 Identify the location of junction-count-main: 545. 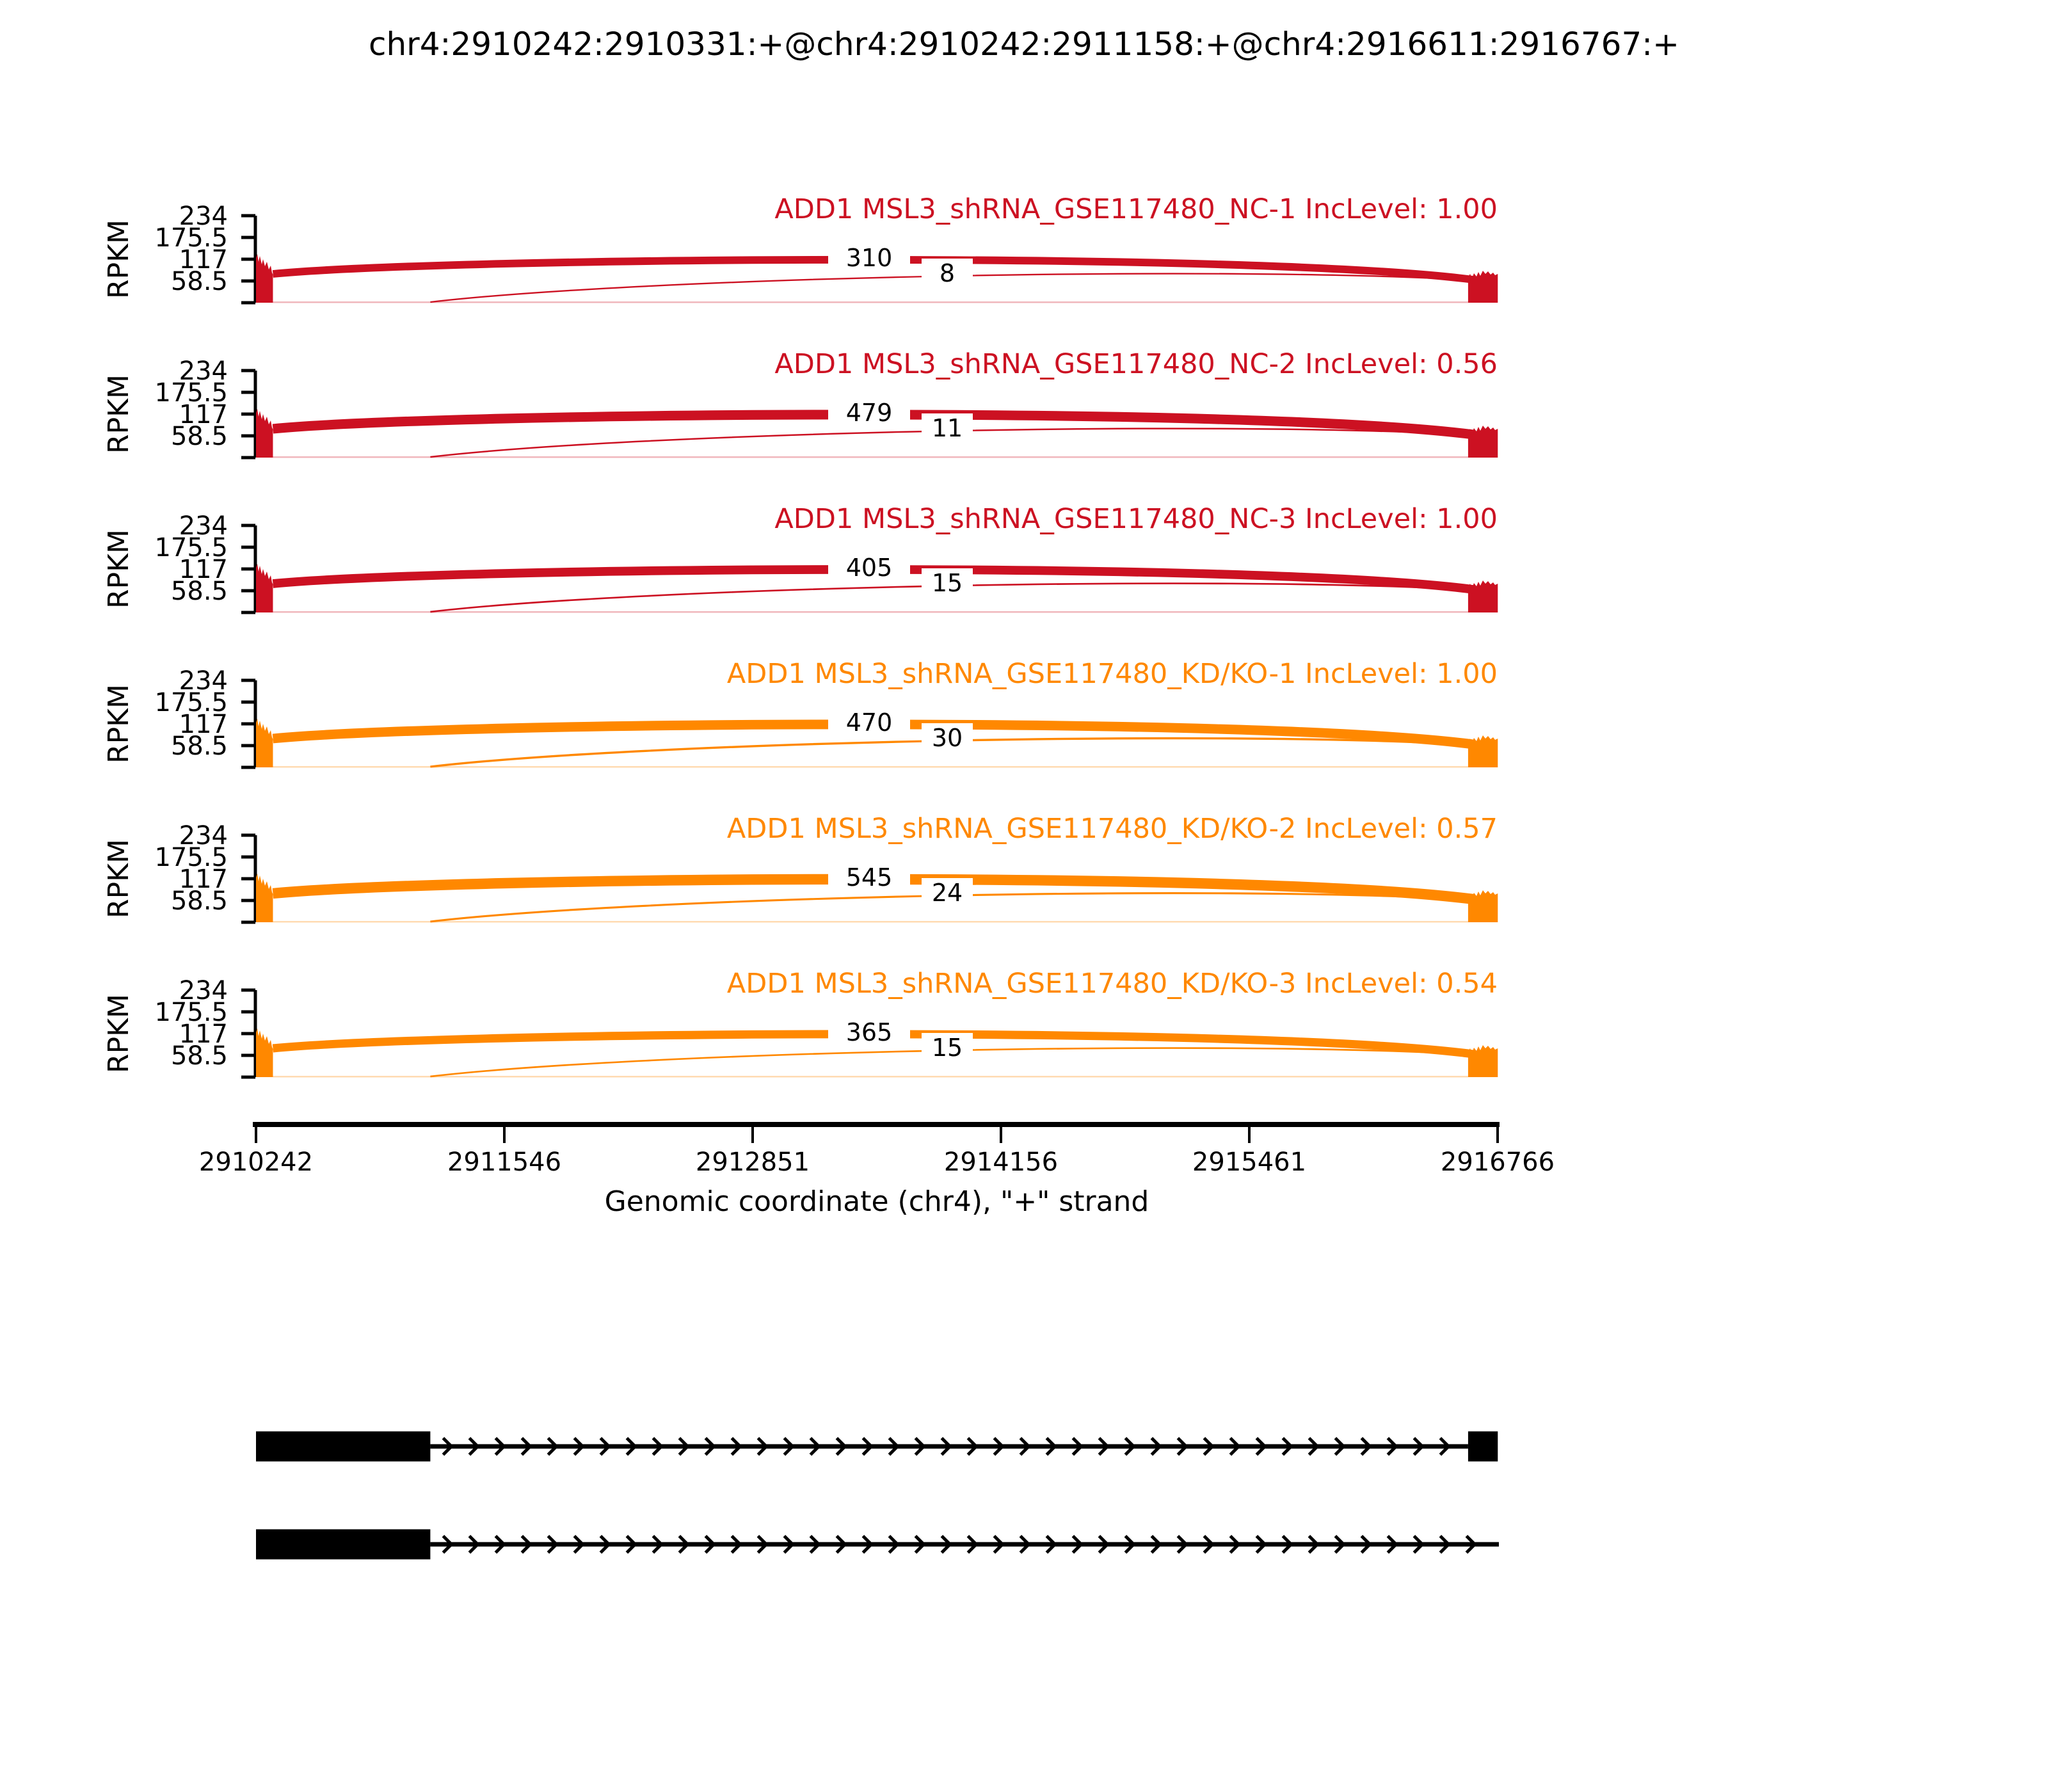
(869, 877).